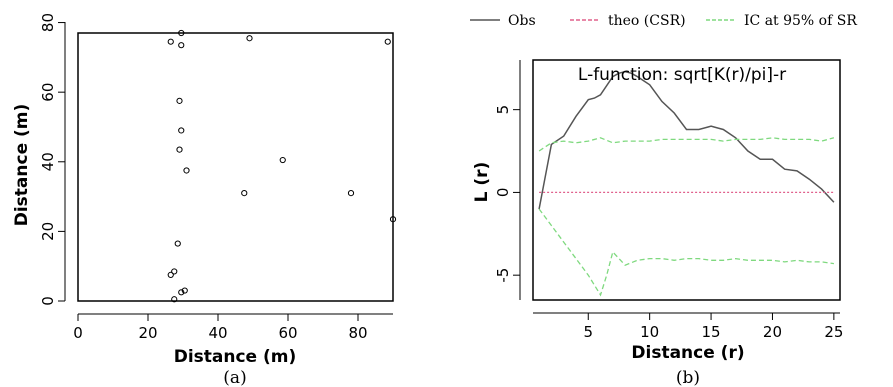 The width and height of the screenshot is (893, 387). I want to click on panel-b-caption: (b), so click(688, 377).